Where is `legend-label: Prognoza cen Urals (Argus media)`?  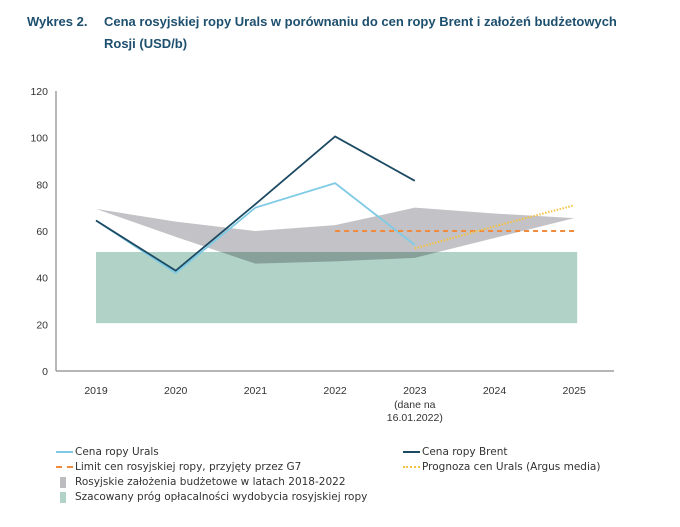 legend-label: Prognoza cen Urals (Argus media) is located at coordinates (511, 467).